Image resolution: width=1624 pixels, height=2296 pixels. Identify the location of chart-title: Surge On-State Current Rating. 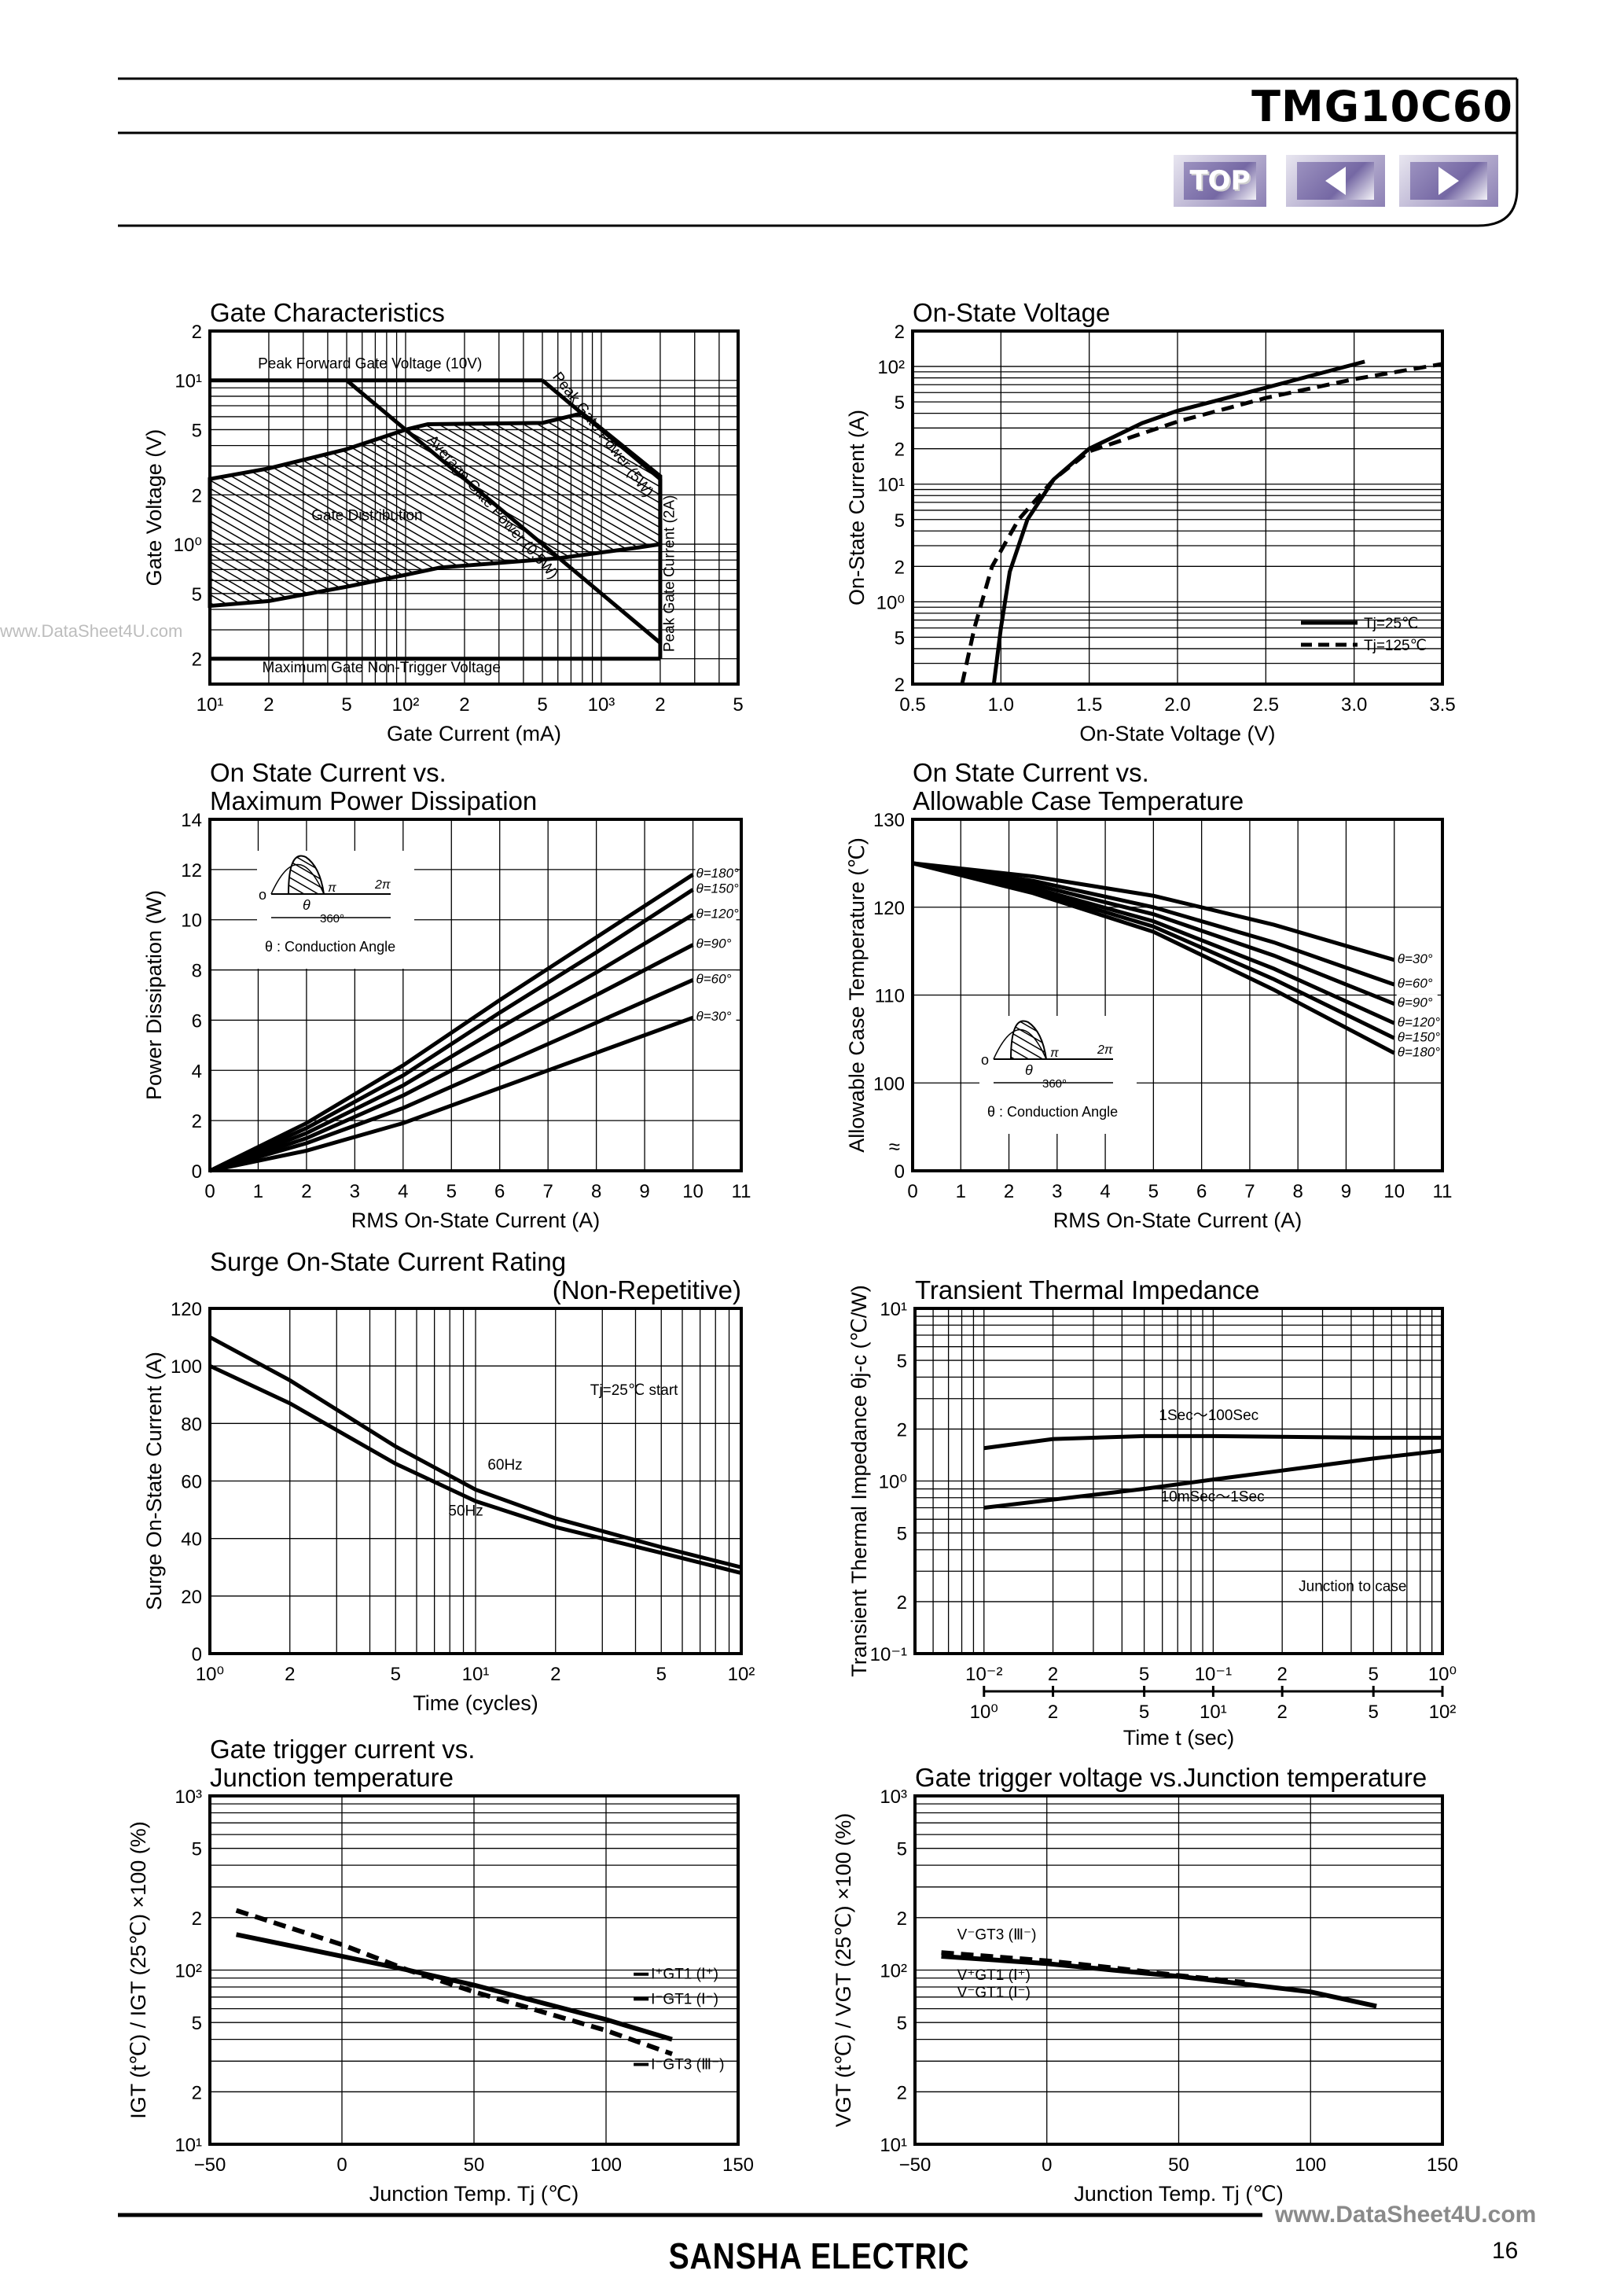
(388, 1261).